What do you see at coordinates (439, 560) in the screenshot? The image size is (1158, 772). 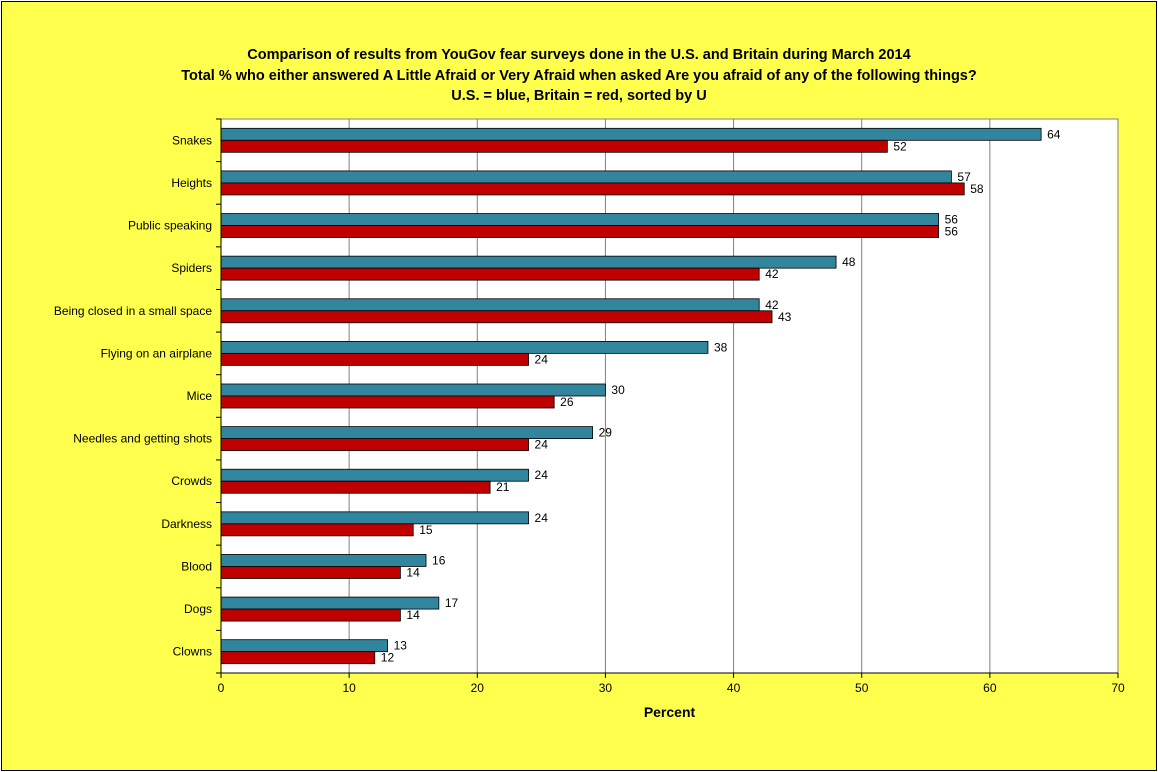 I see `data-label: 16` at bounding box center [439, 560].